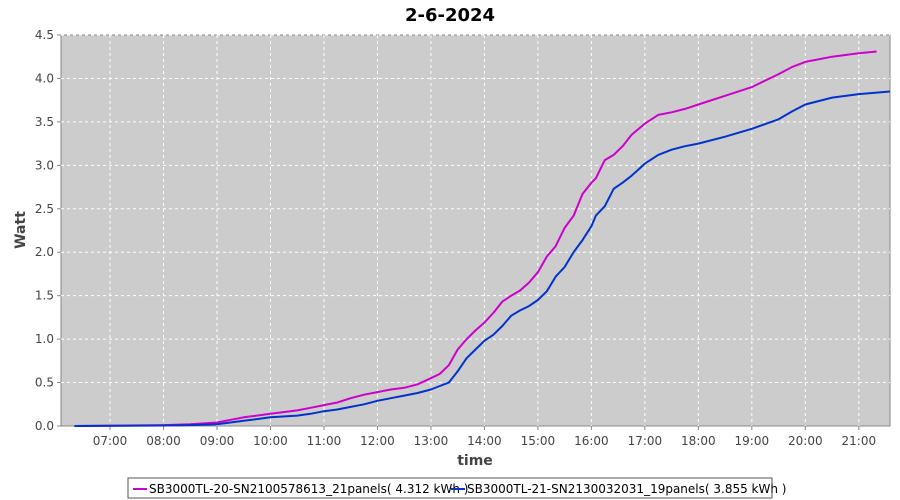 The width and height of the screenshot is (900, 500). I want to click on x-tick-label: 20:00, so click(805, 441).